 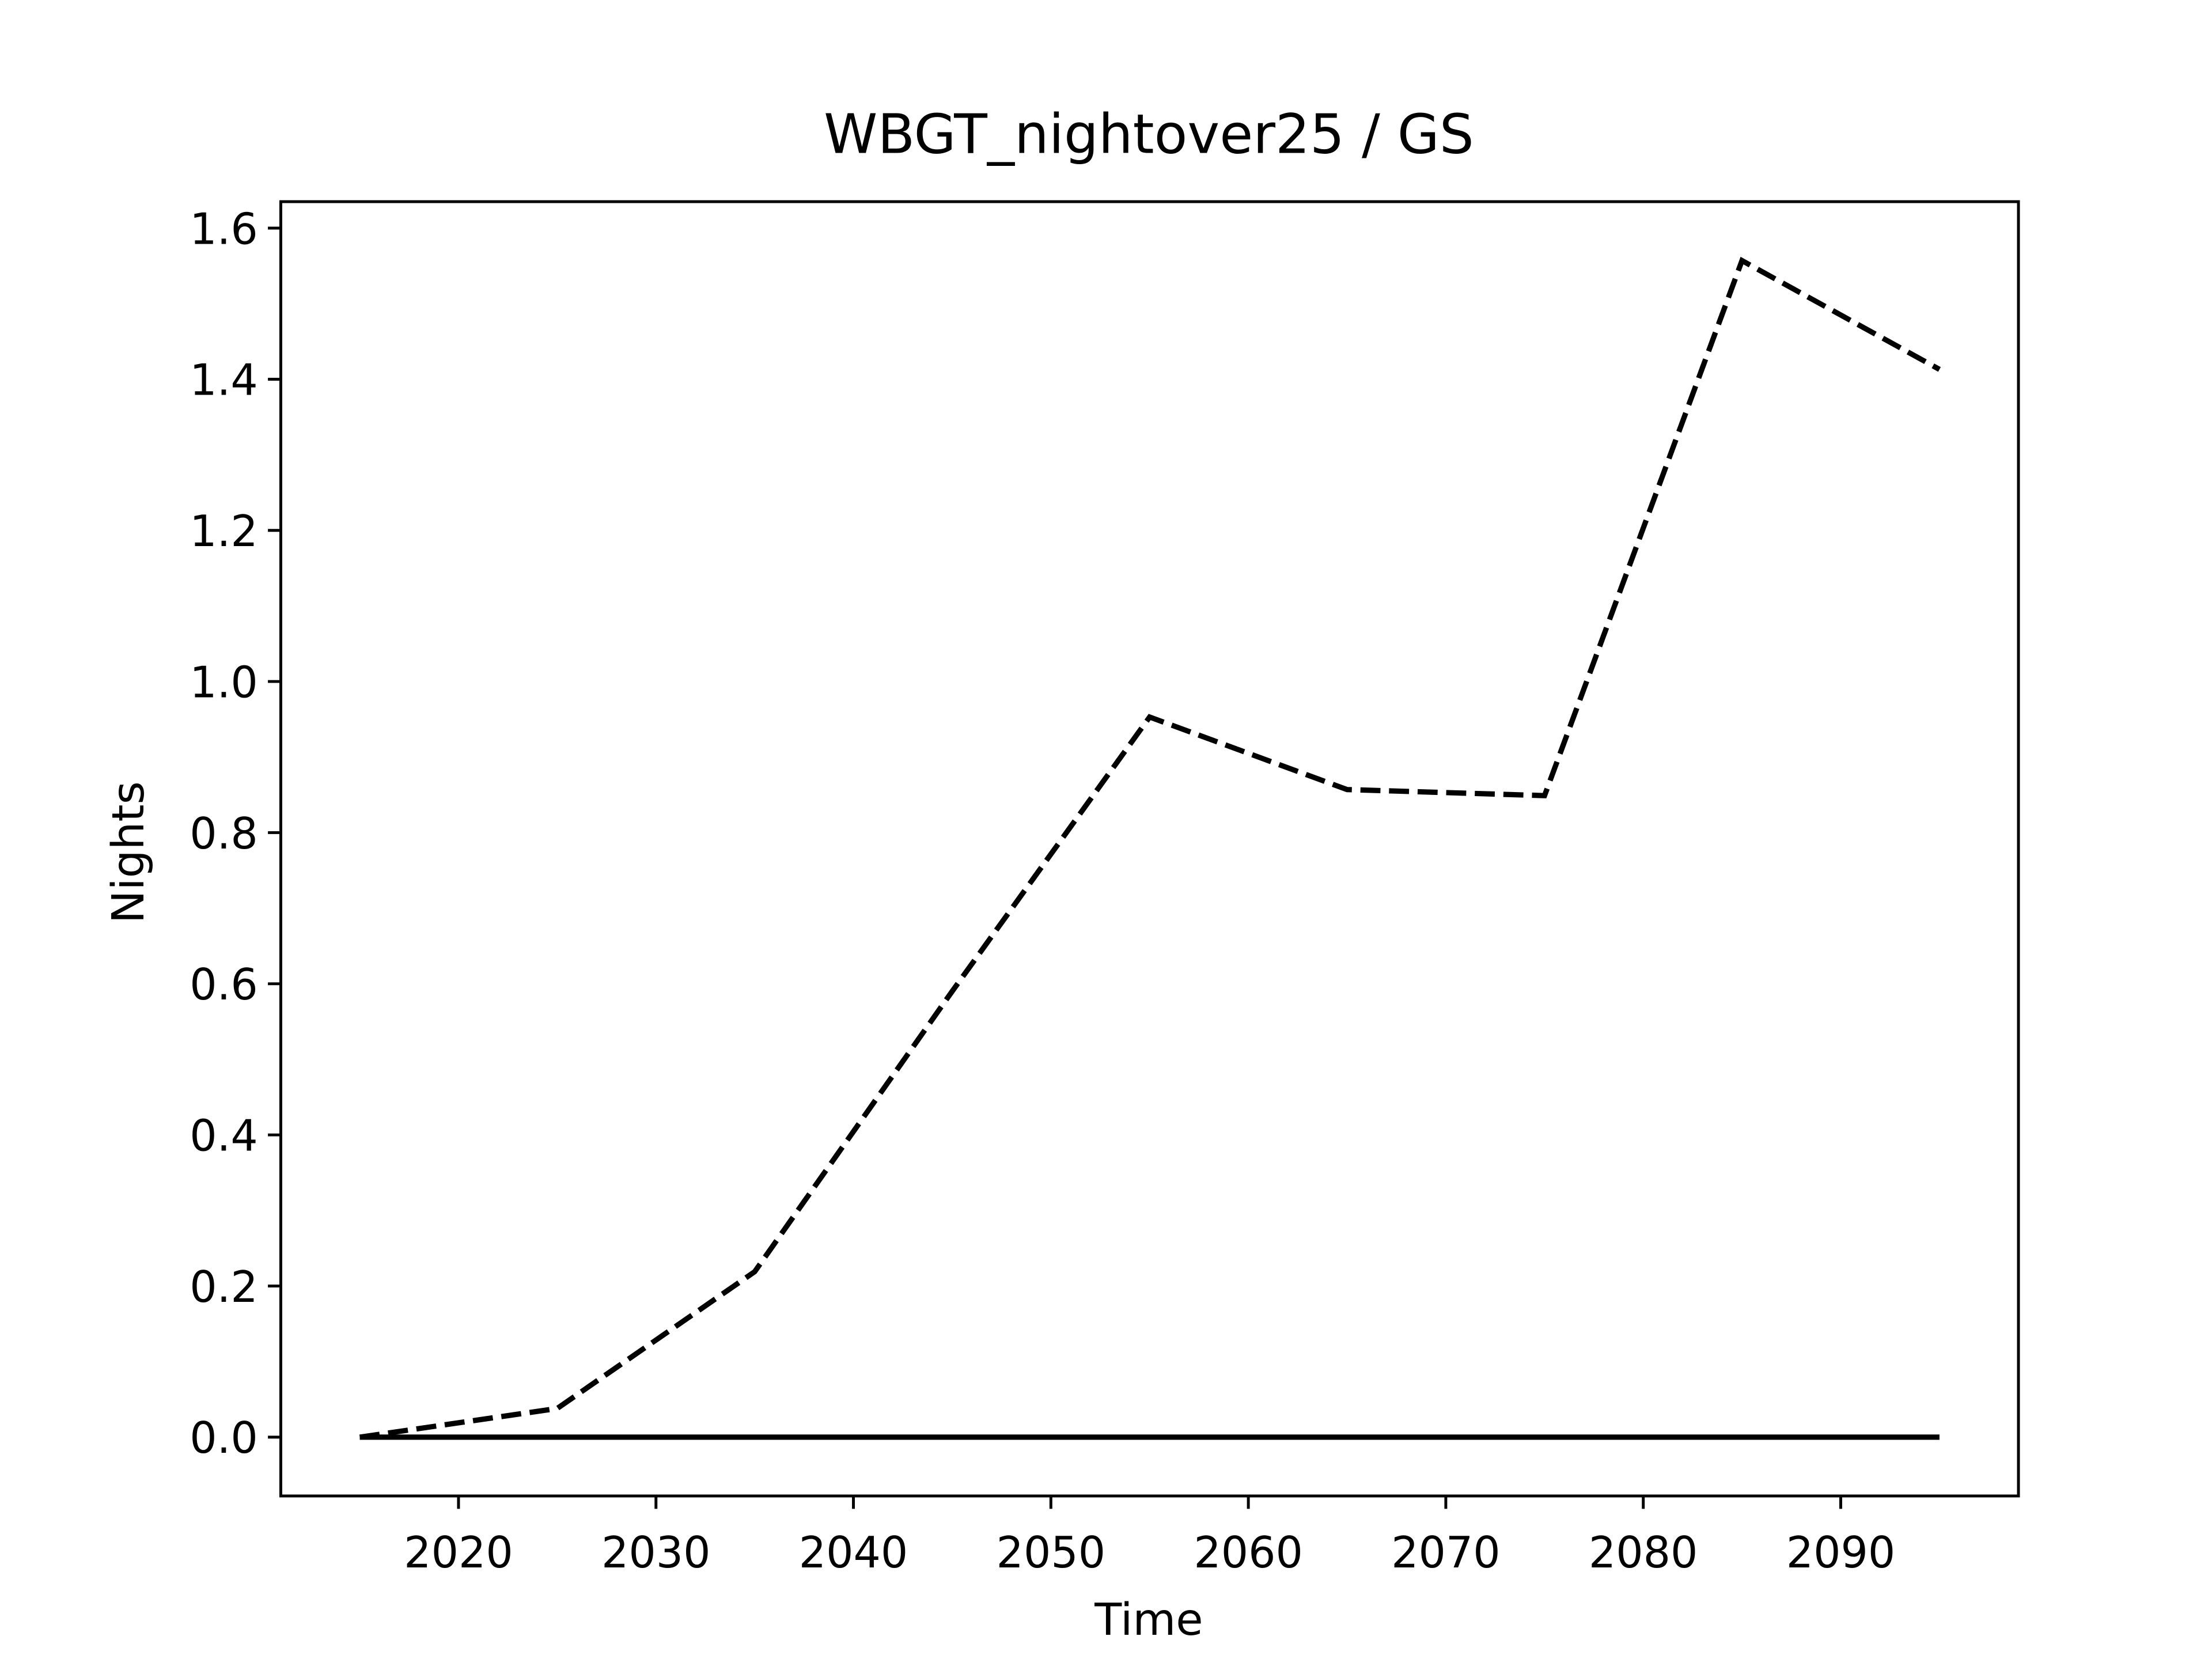 What do you see at coordinates (223, 682) in the screenshot?
I see `y-tick-label: 1.0` at bounding box center [223, 682].